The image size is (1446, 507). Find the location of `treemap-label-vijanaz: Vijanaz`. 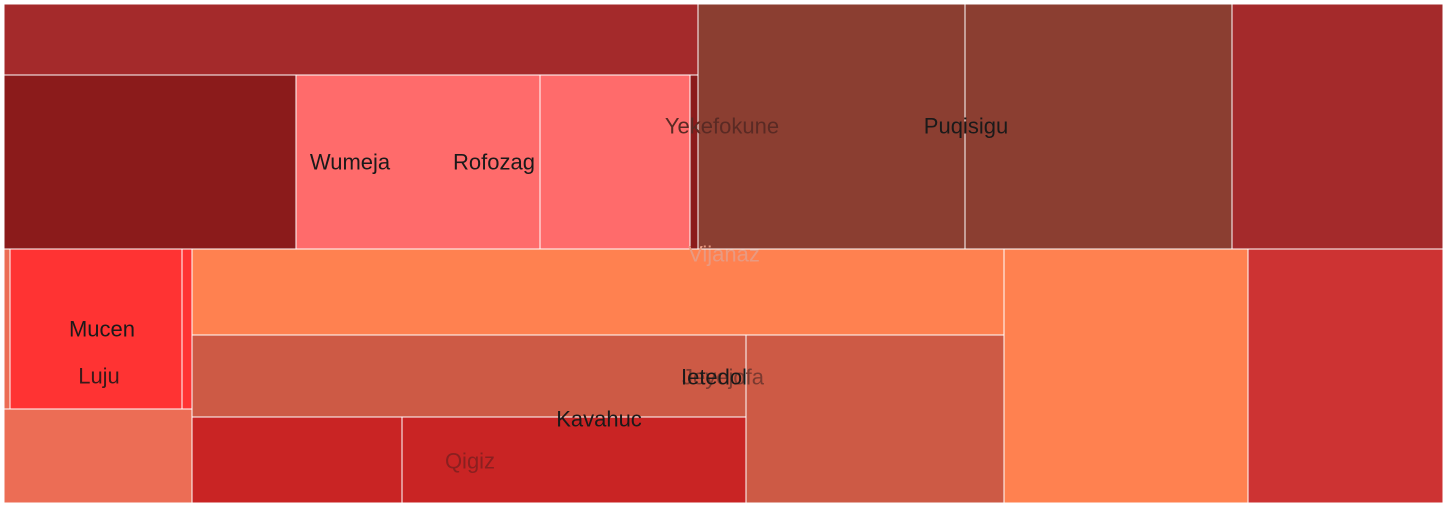

treemap-label-vijanaz: Vijanaz is located at coordinates (724, 254).